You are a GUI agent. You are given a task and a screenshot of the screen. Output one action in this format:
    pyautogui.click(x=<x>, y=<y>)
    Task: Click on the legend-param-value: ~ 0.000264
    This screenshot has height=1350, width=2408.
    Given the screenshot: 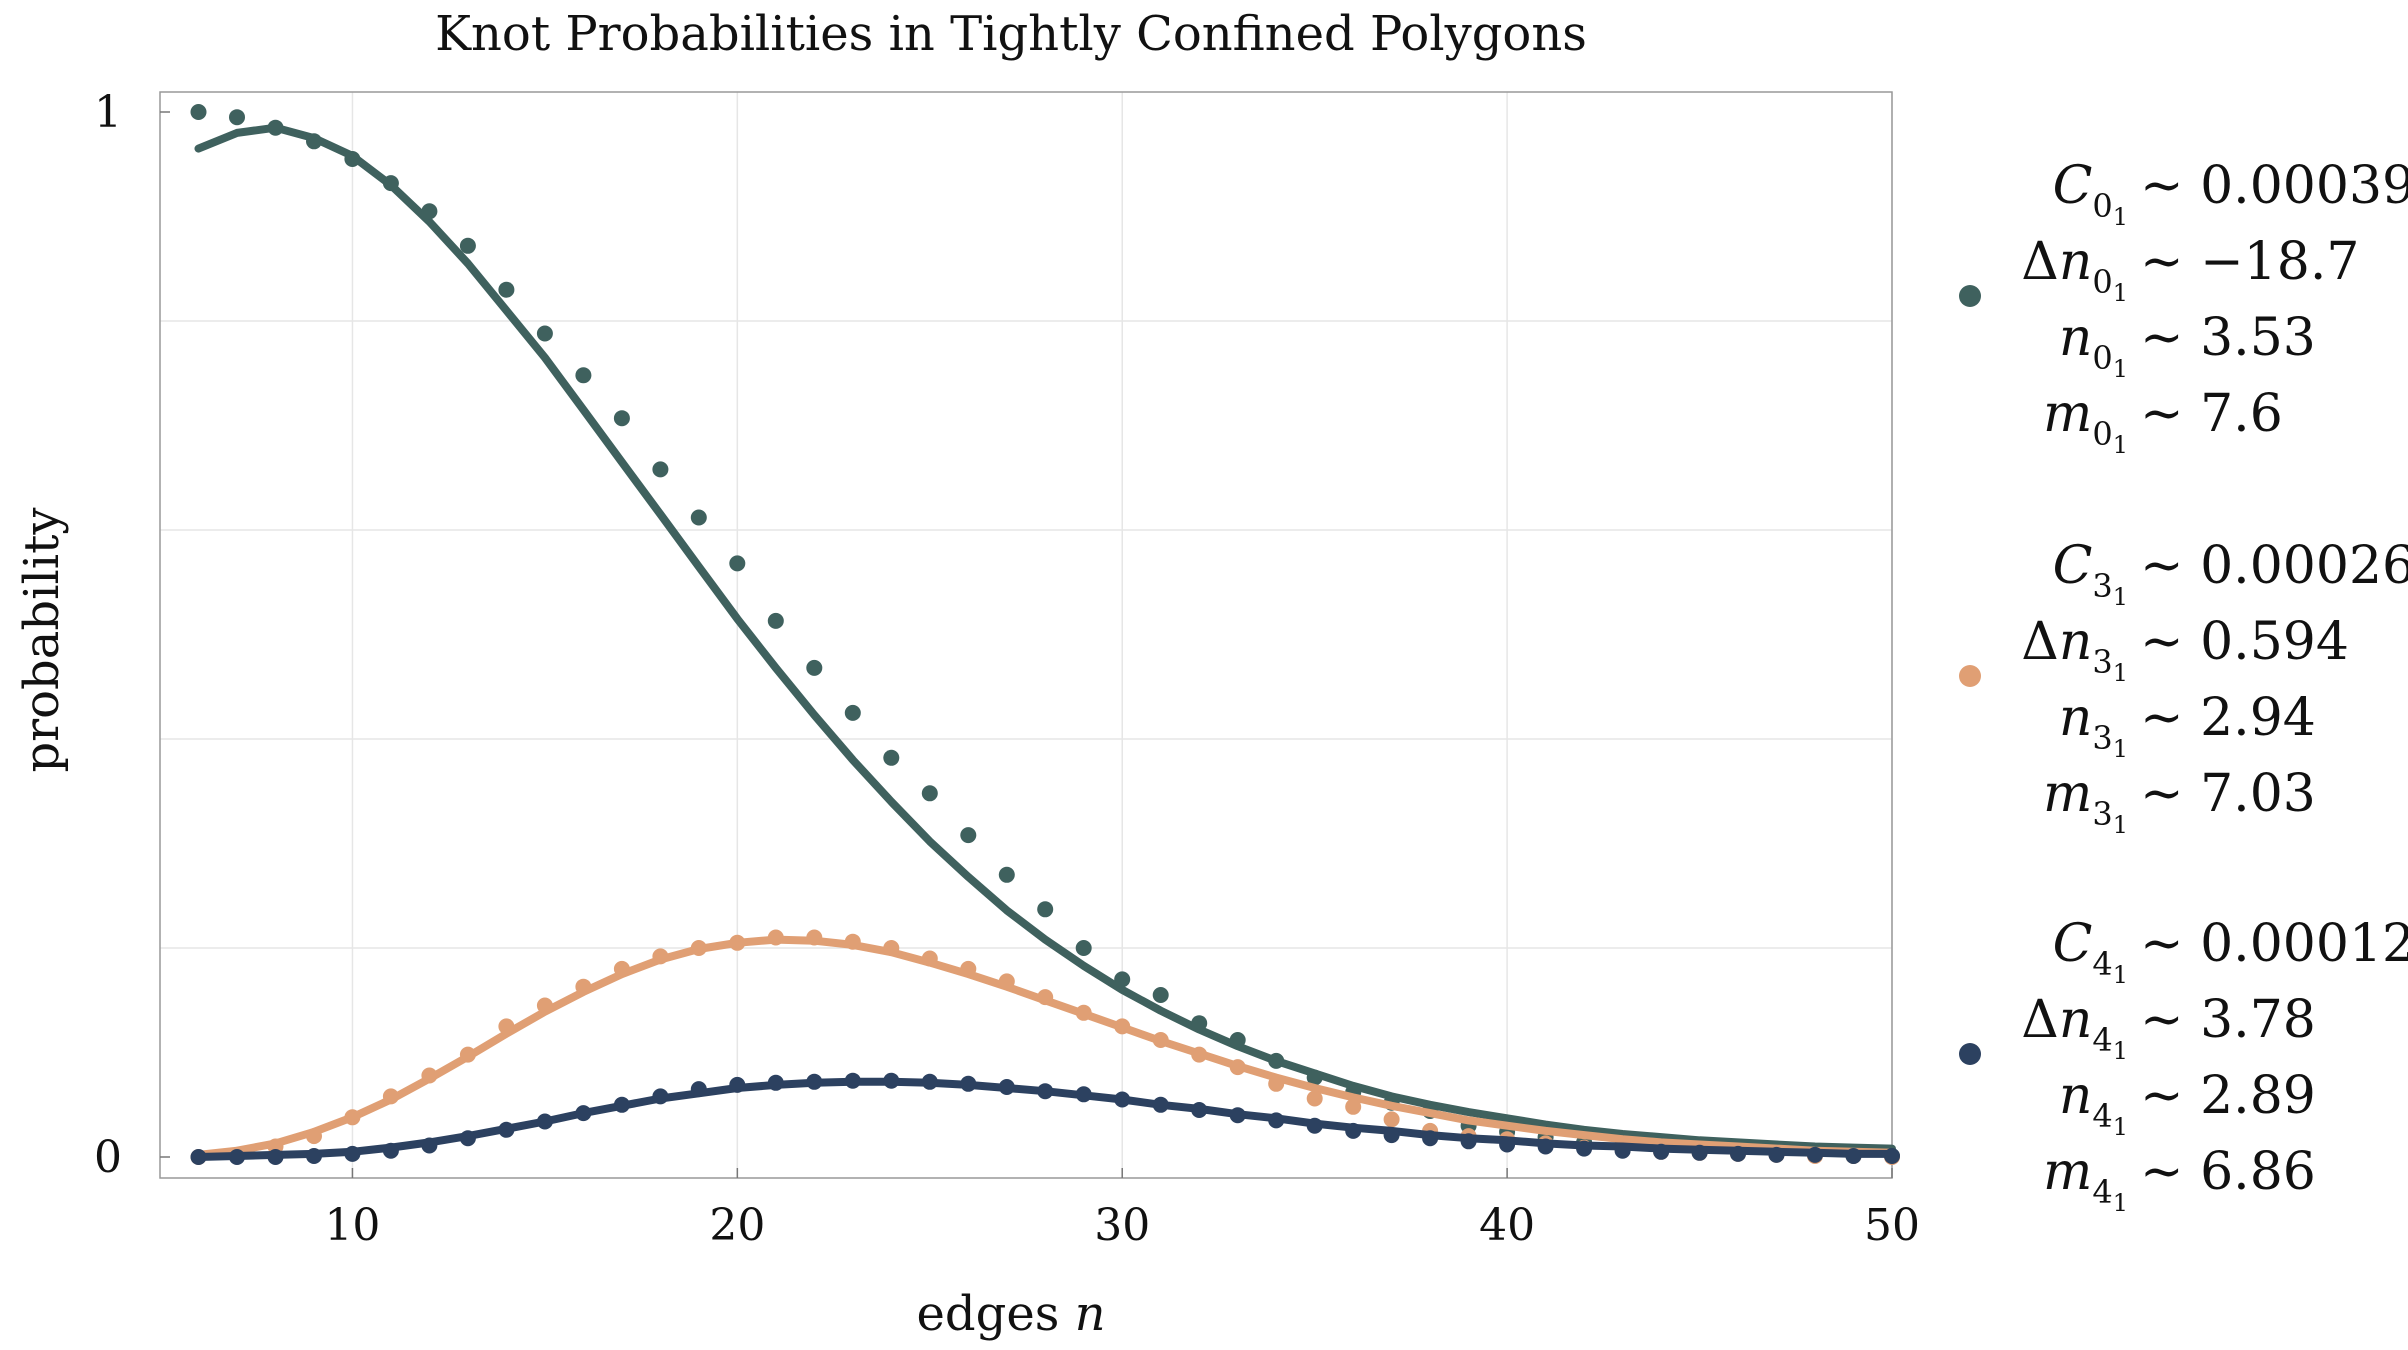 What is the action you would take?
    pyautogui.click(x=2274, y=566)
    